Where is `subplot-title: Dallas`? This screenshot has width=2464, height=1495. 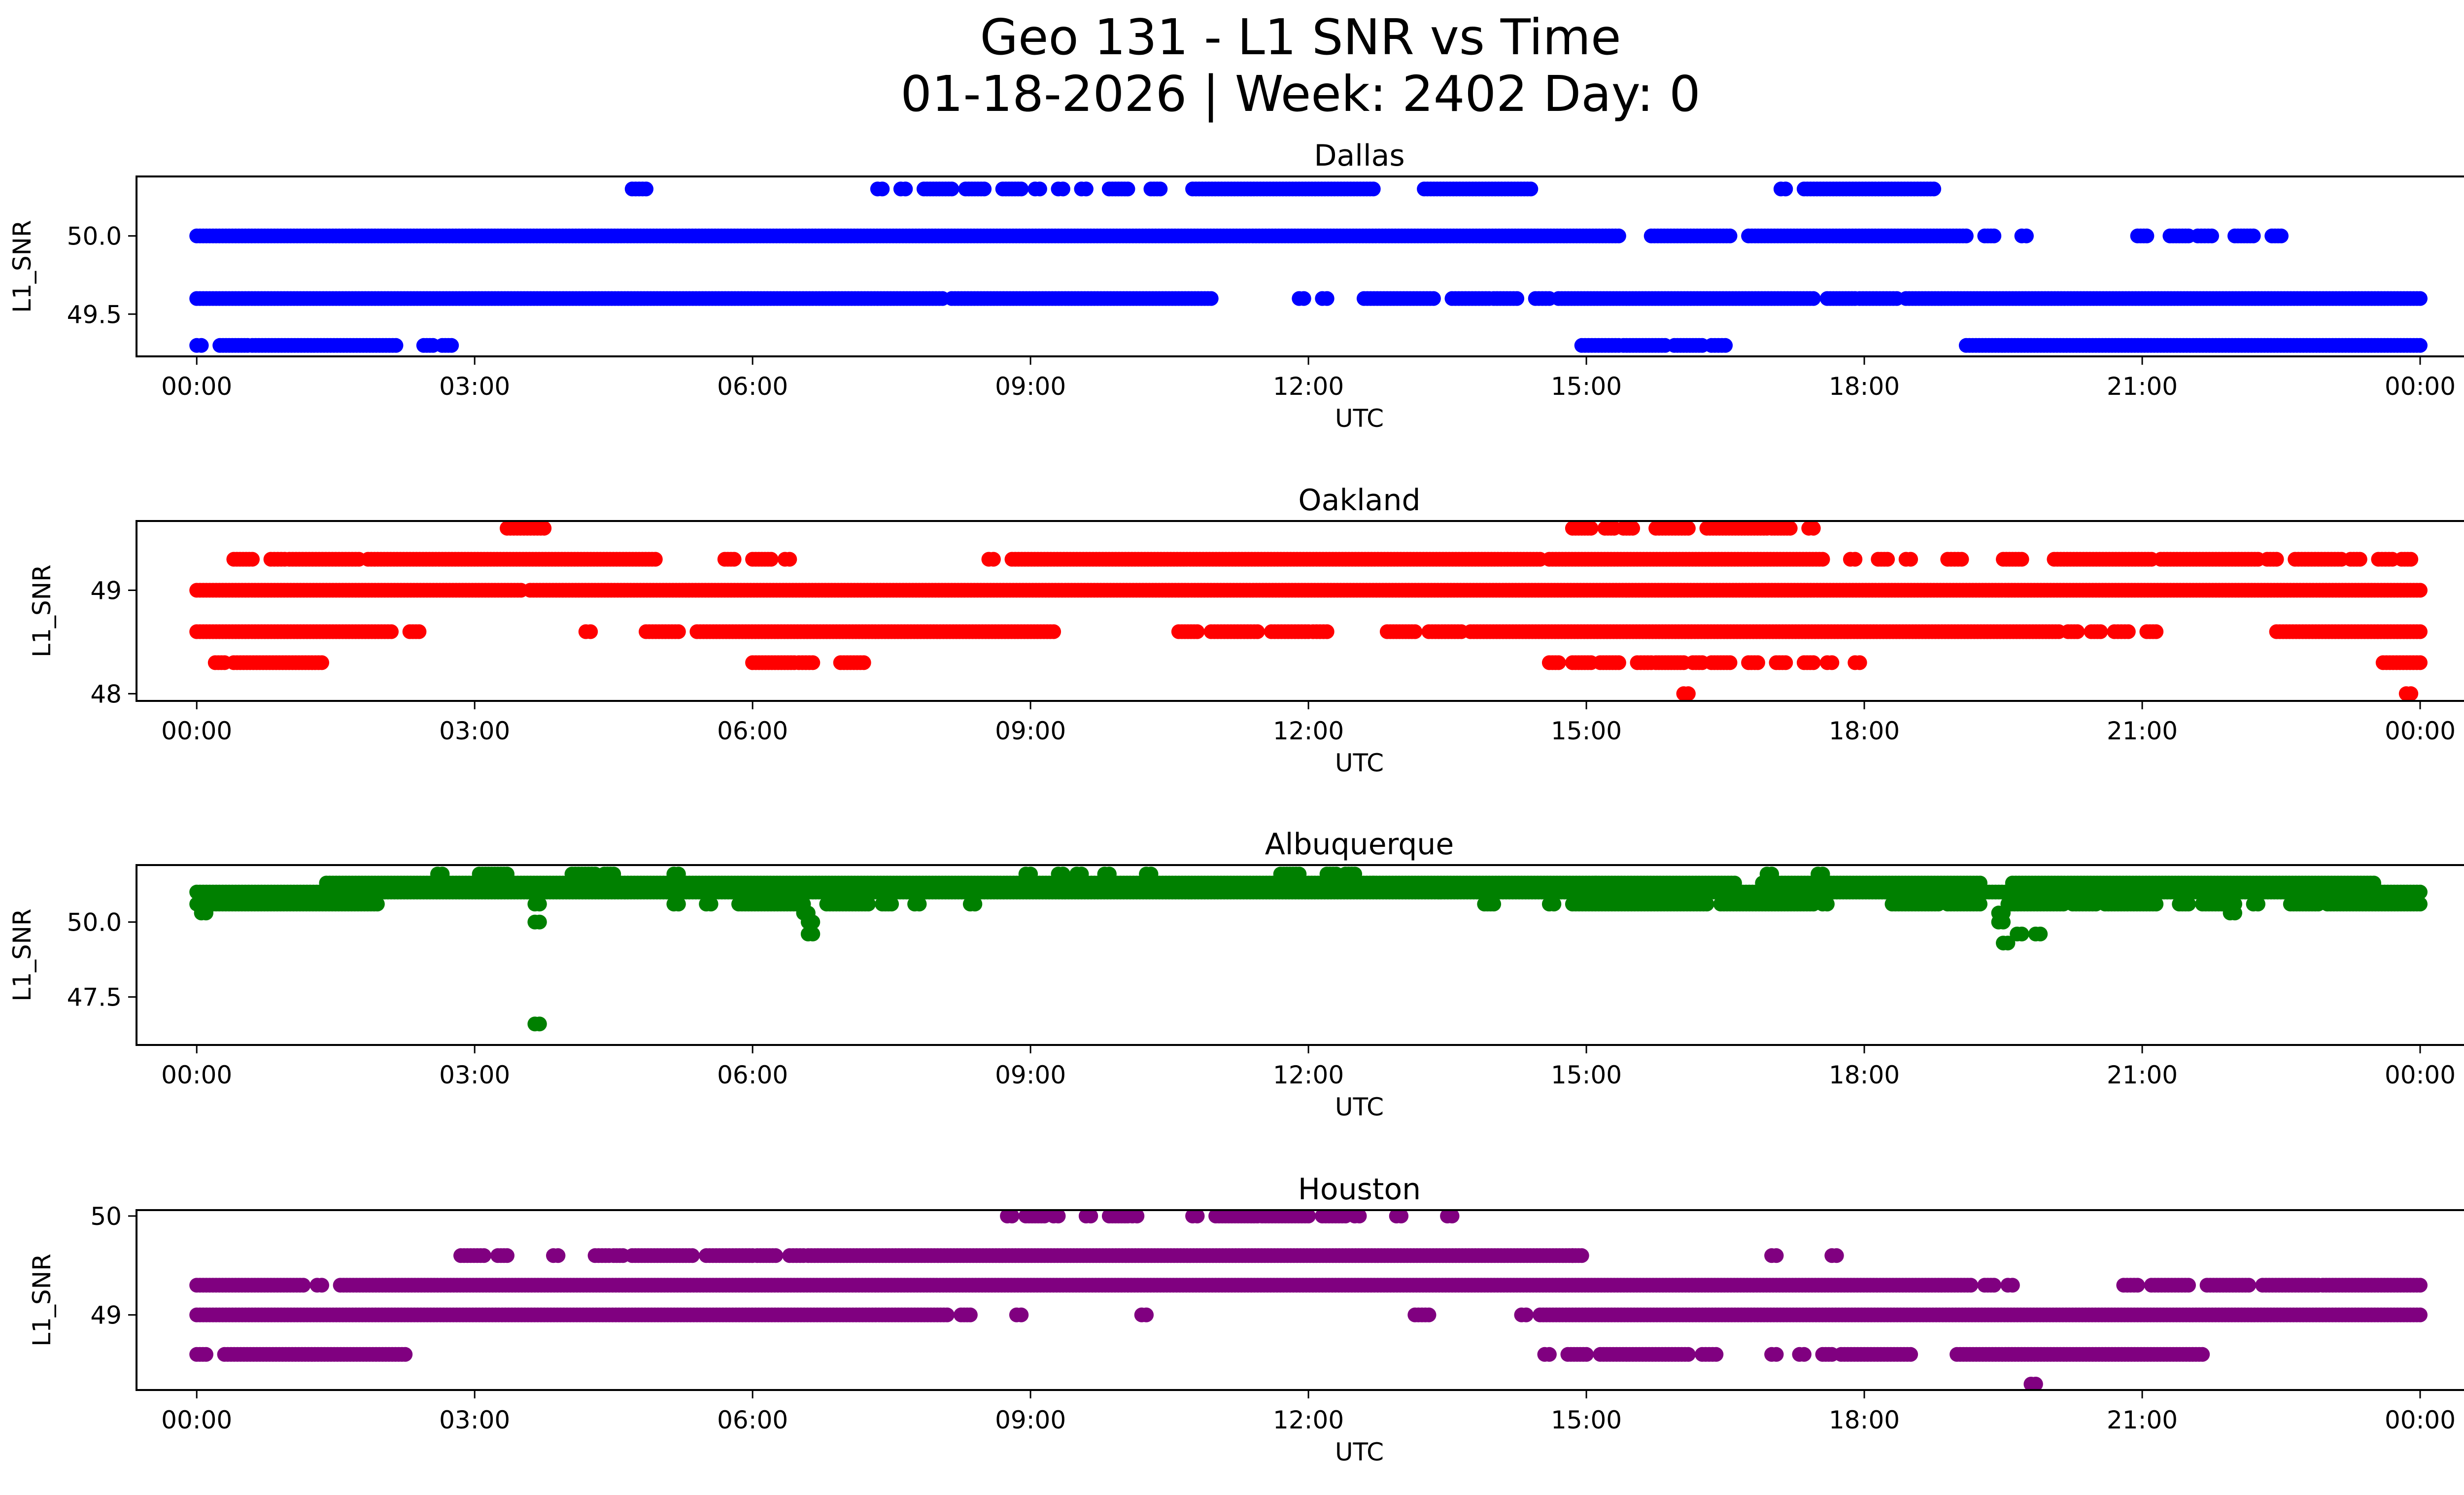 subplot-title: Dallas is located at coordinates (1359, 156).